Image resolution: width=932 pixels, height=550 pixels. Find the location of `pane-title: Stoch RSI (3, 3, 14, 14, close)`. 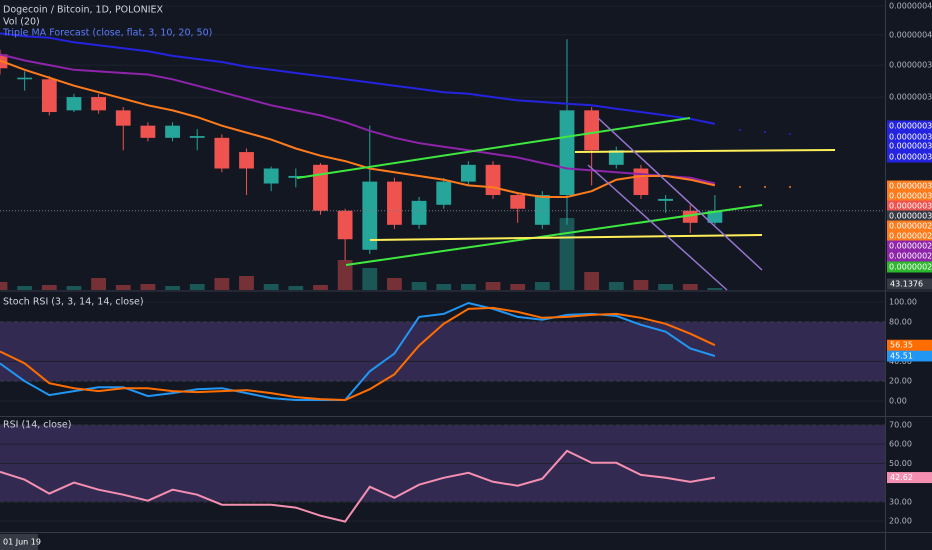

pane-title: Stoch RSI (3, 3, 14, 14, close) is located at coordinates (73, 302).